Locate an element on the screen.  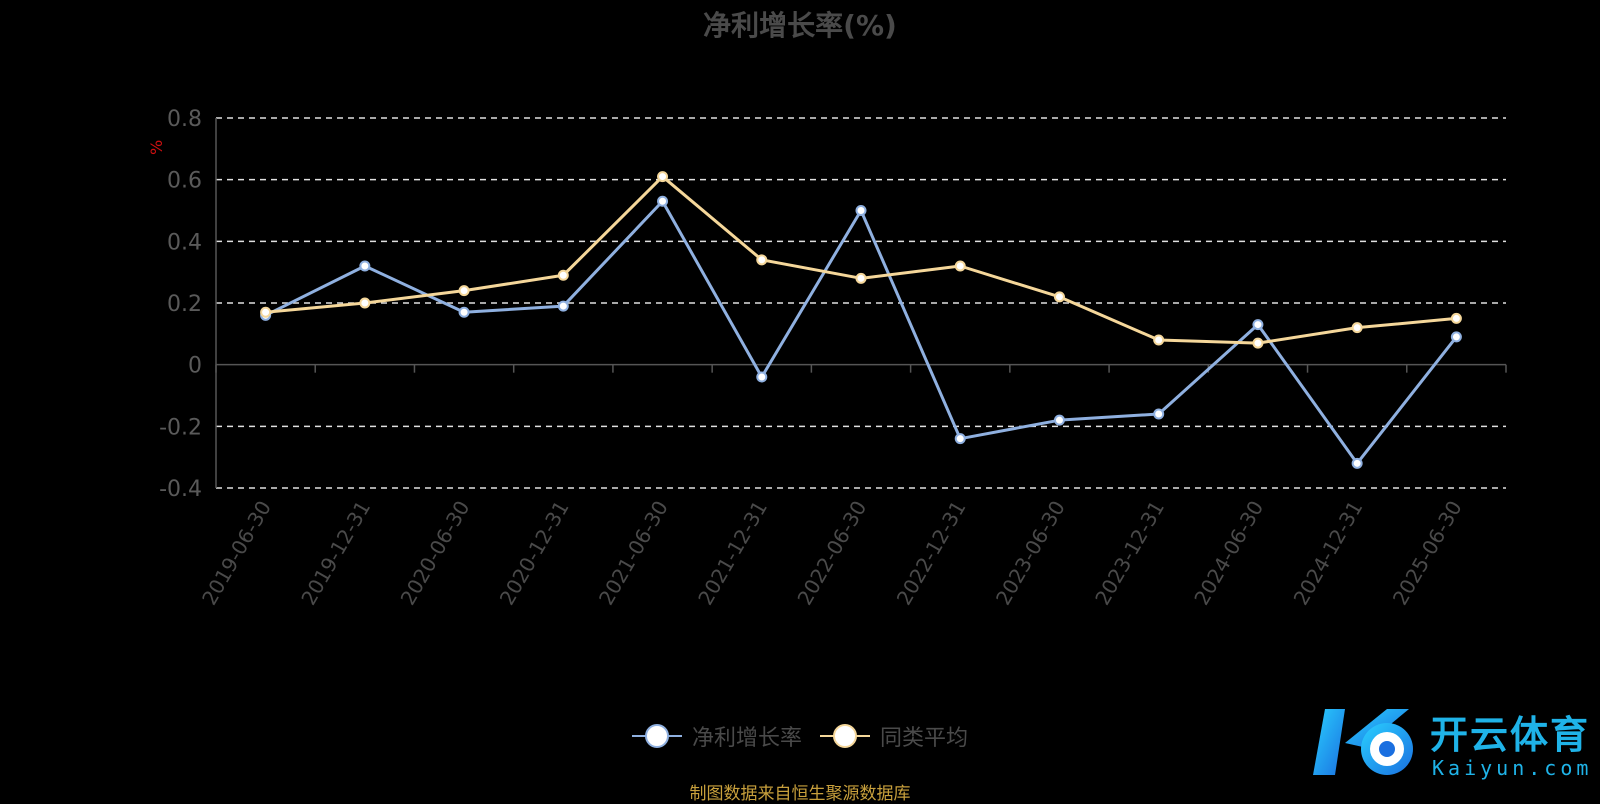
x-tick-label: 2019-06-30 is located at coordinates (236, 553).